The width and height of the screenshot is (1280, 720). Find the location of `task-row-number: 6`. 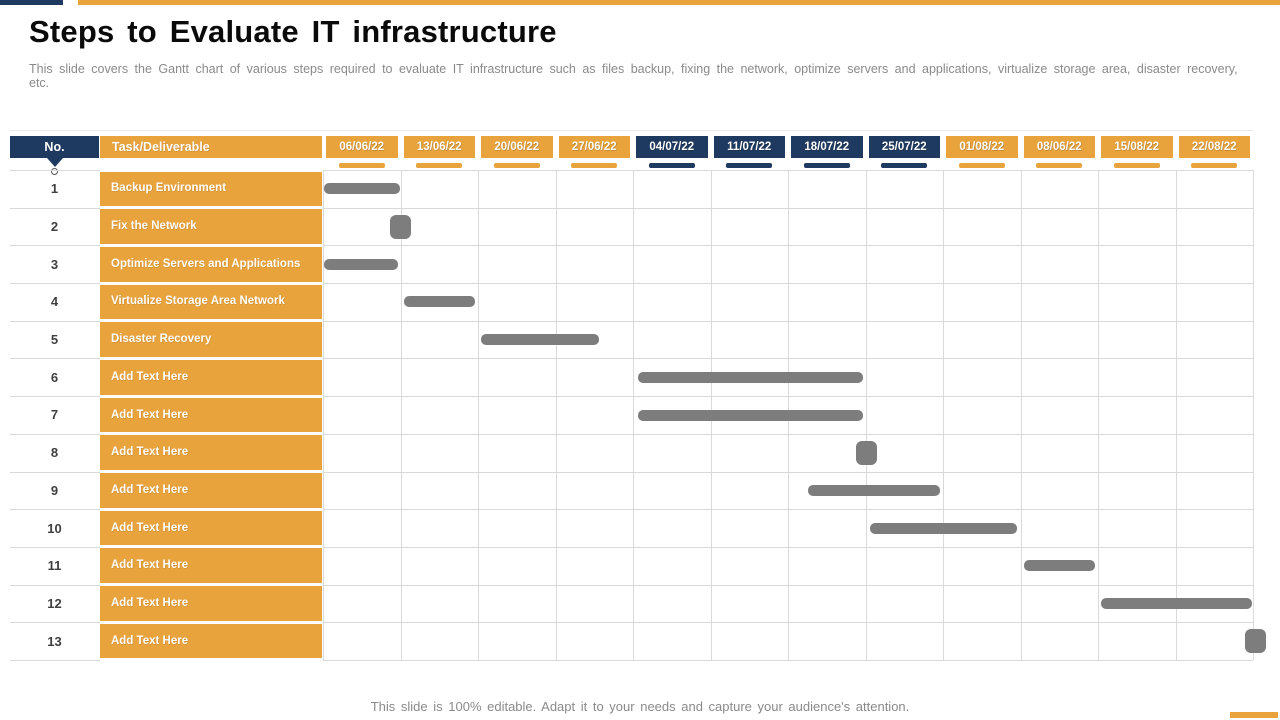

task-row-number: 6 is located at coordinates (54, 377).